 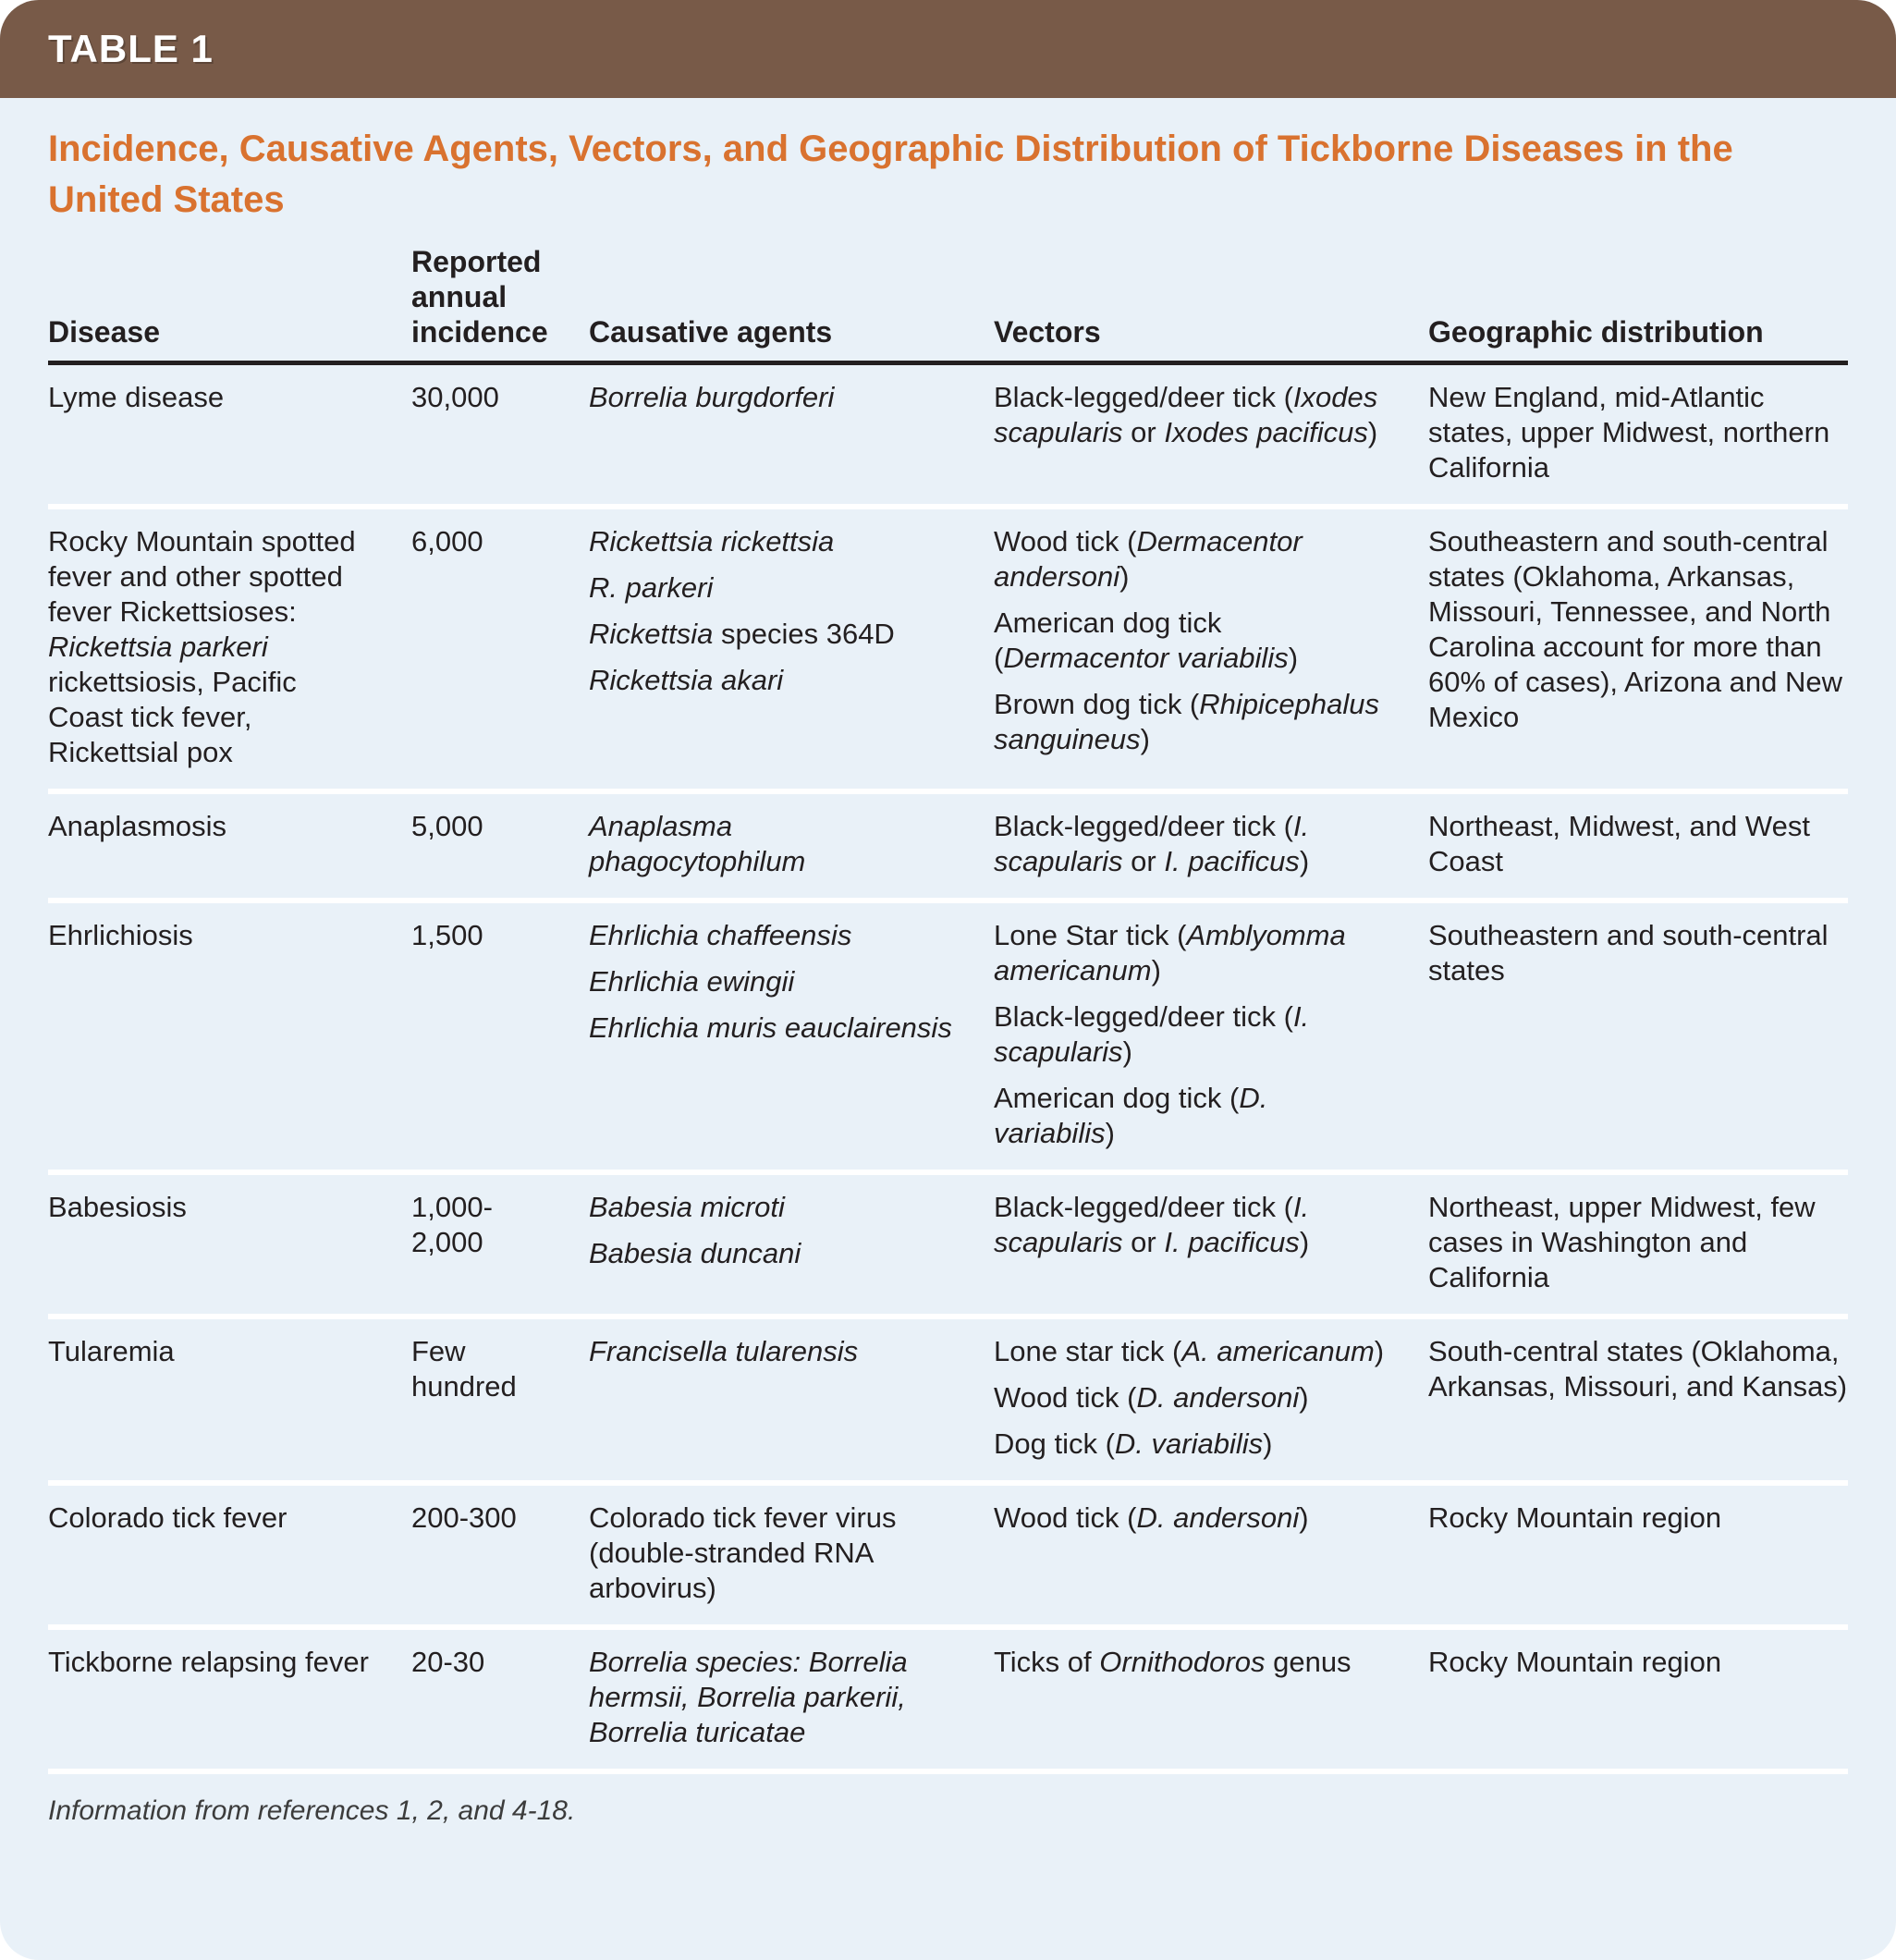 What do you see at coordinates (104, 332) in the screenshot?
I see `column-header-disease: Disease` at bounding box center [104, 332].